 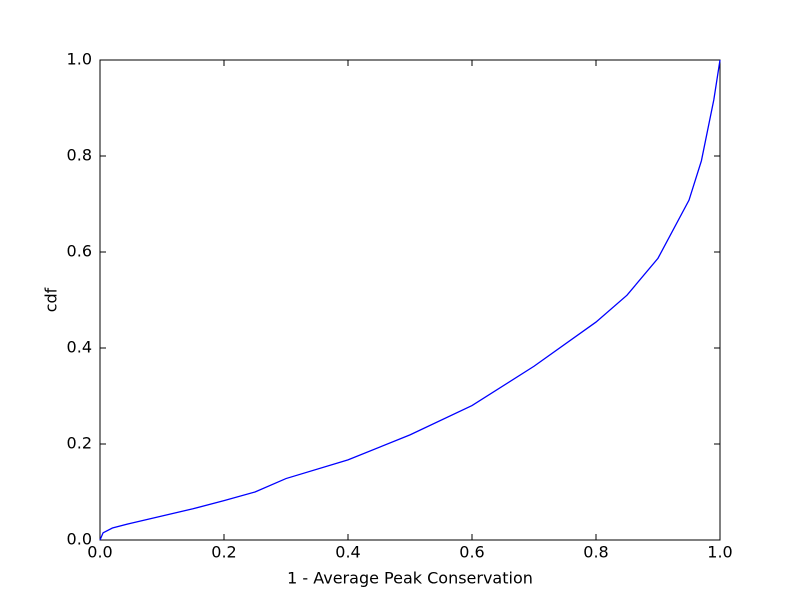 What do you see at coordinates (595, 552) in the screenshot?
I see `x-tick-label: 0.8` at bounding box center [595, 552].